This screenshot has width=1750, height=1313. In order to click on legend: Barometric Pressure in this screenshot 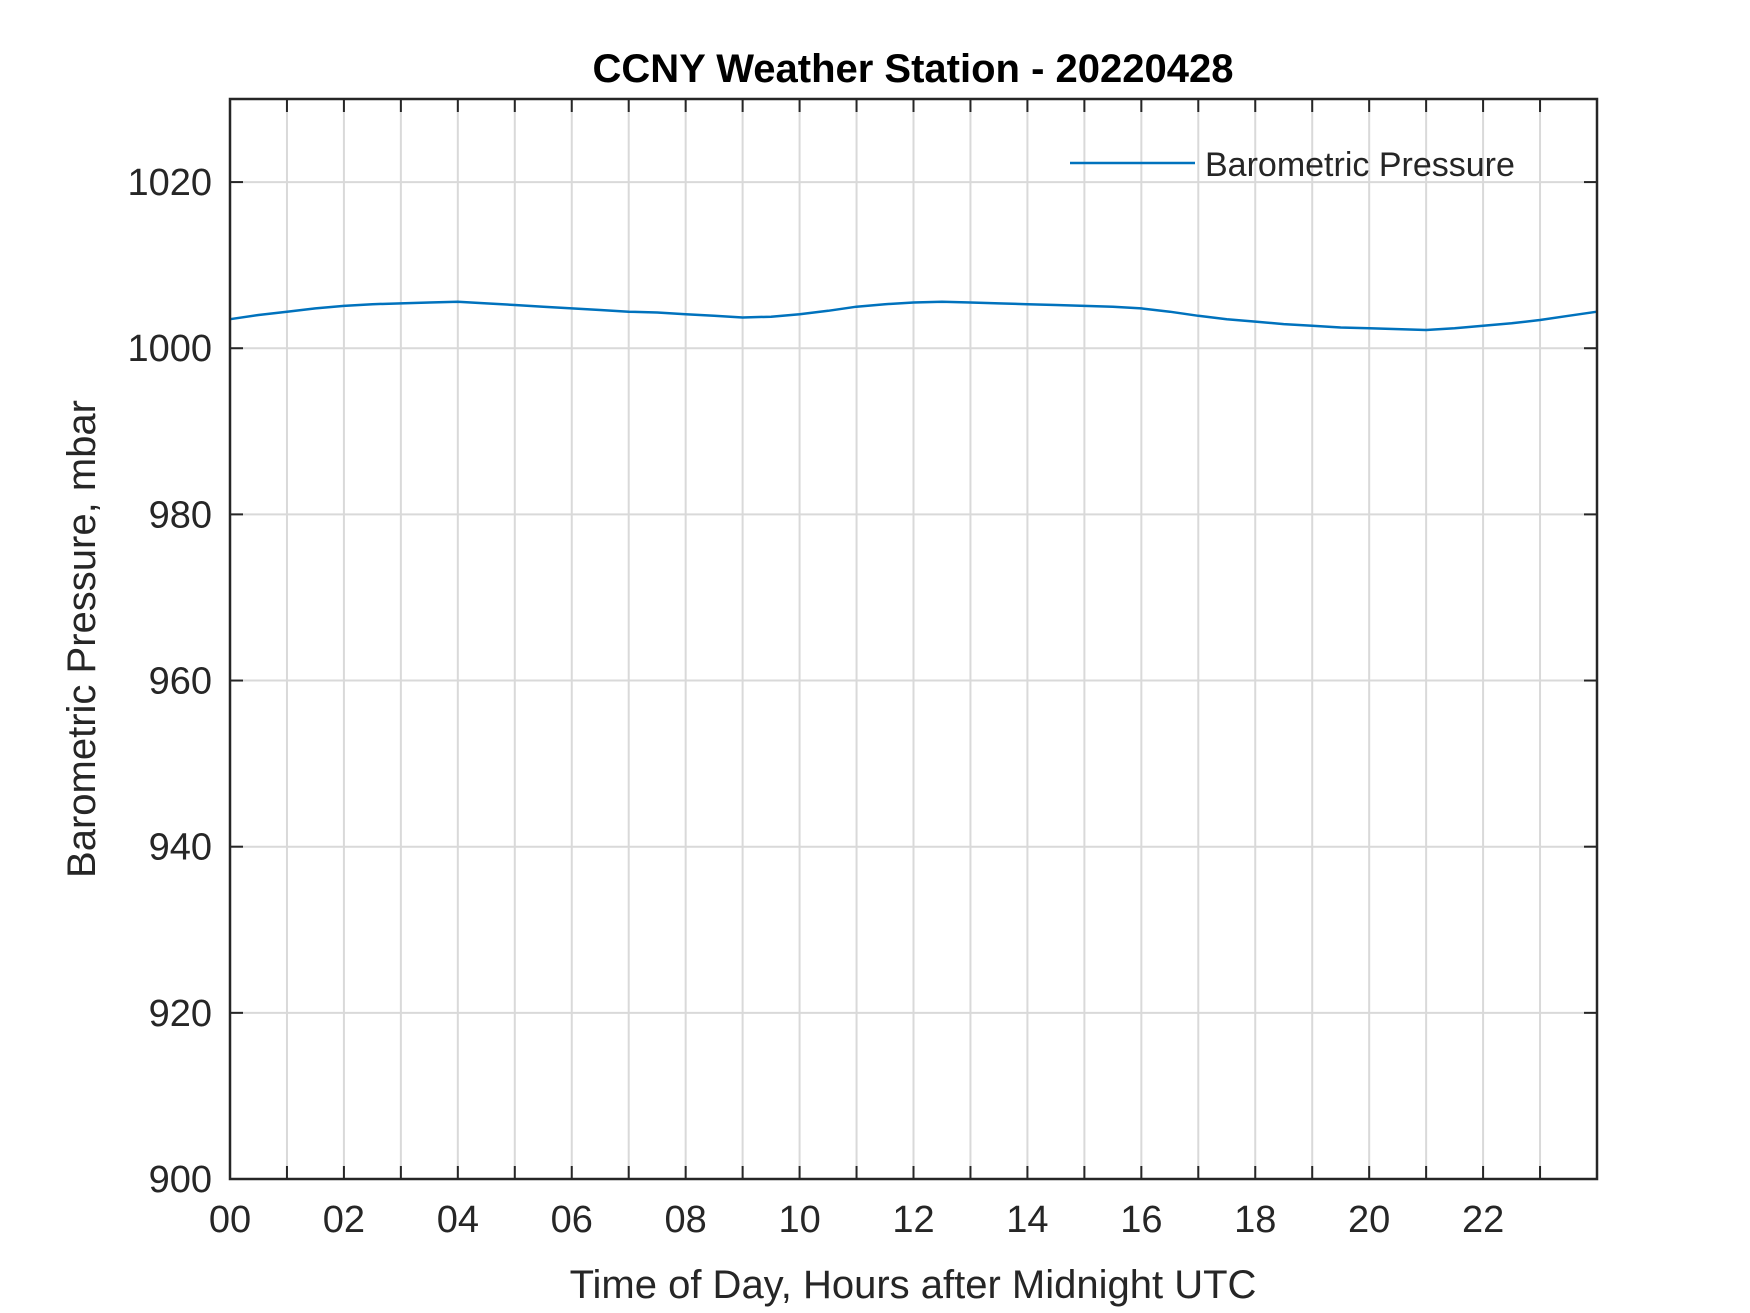, I will do `click(1292, 165)`.